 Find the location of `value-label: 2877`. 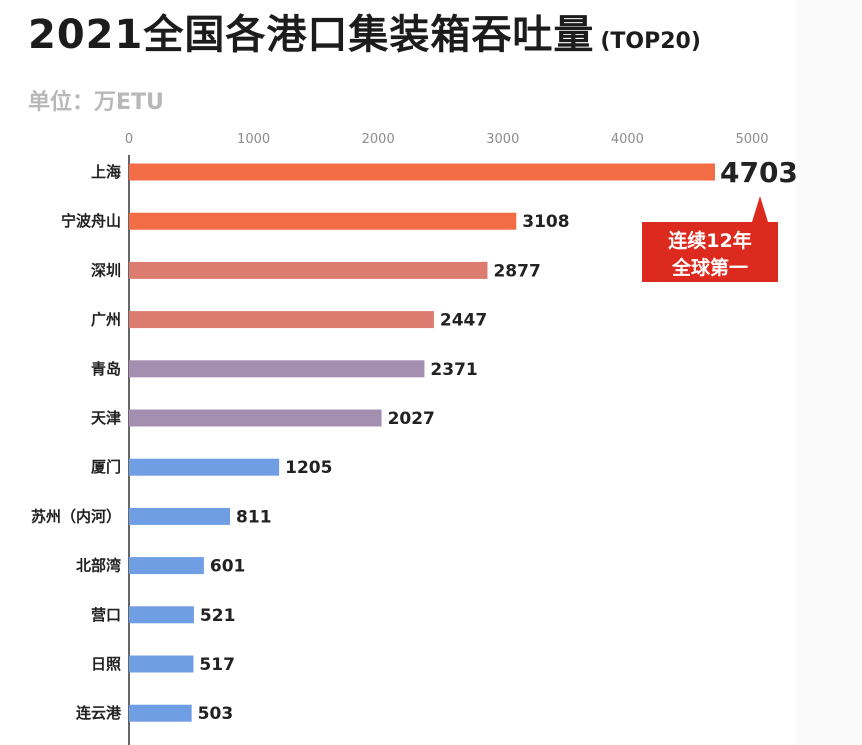

value-label: 2877 is located at coordinates (516, 271).